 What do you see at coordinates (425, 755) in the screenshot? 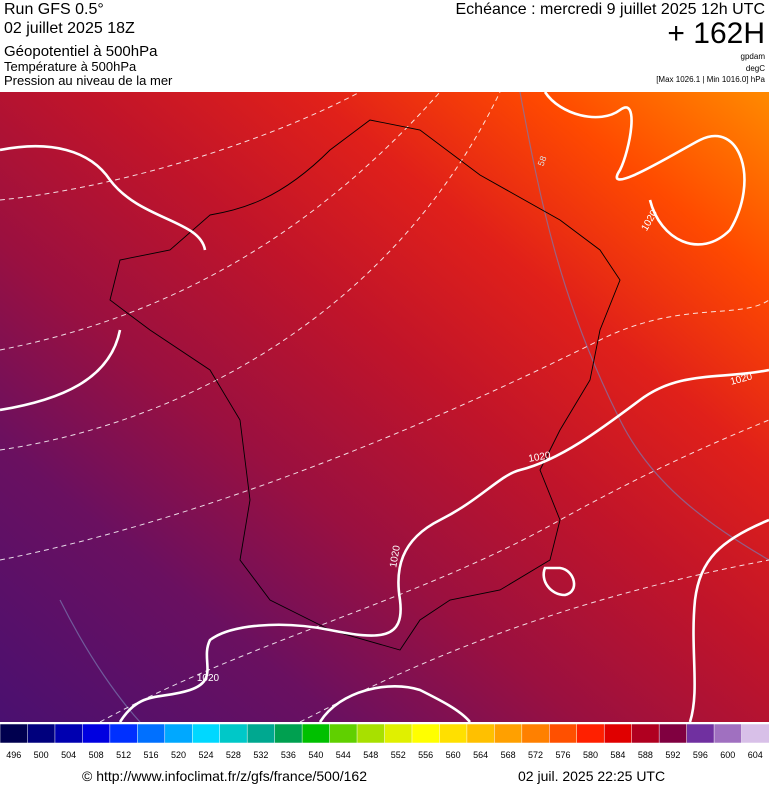
I see `colorbar-label: 556` at bounding box center [425, 755].